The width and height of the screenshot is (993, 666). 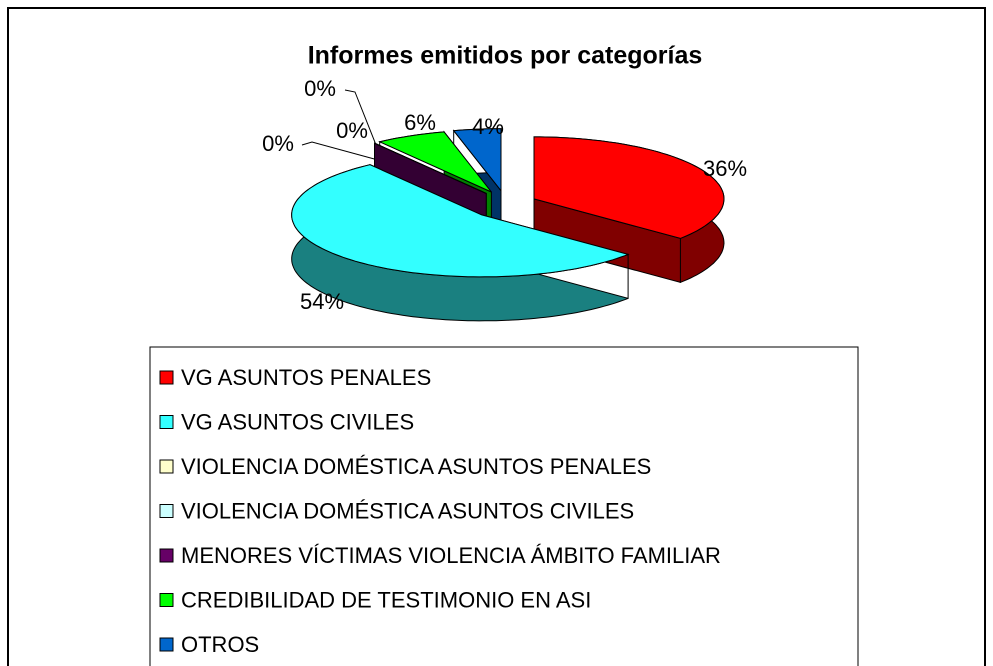 I want to click on legend-label: OTROS, so click(x=220, y=644).